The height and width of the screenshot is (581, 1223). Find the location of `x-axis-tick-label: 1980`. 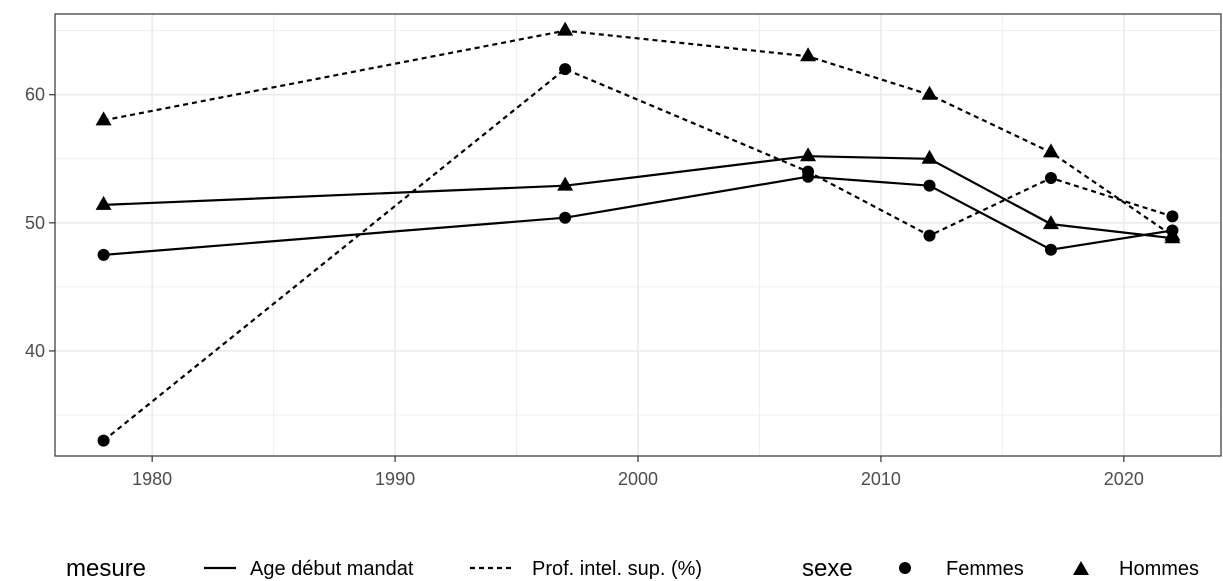

x-axis-tick-label: 1980 is located at coordinates (152, 479).